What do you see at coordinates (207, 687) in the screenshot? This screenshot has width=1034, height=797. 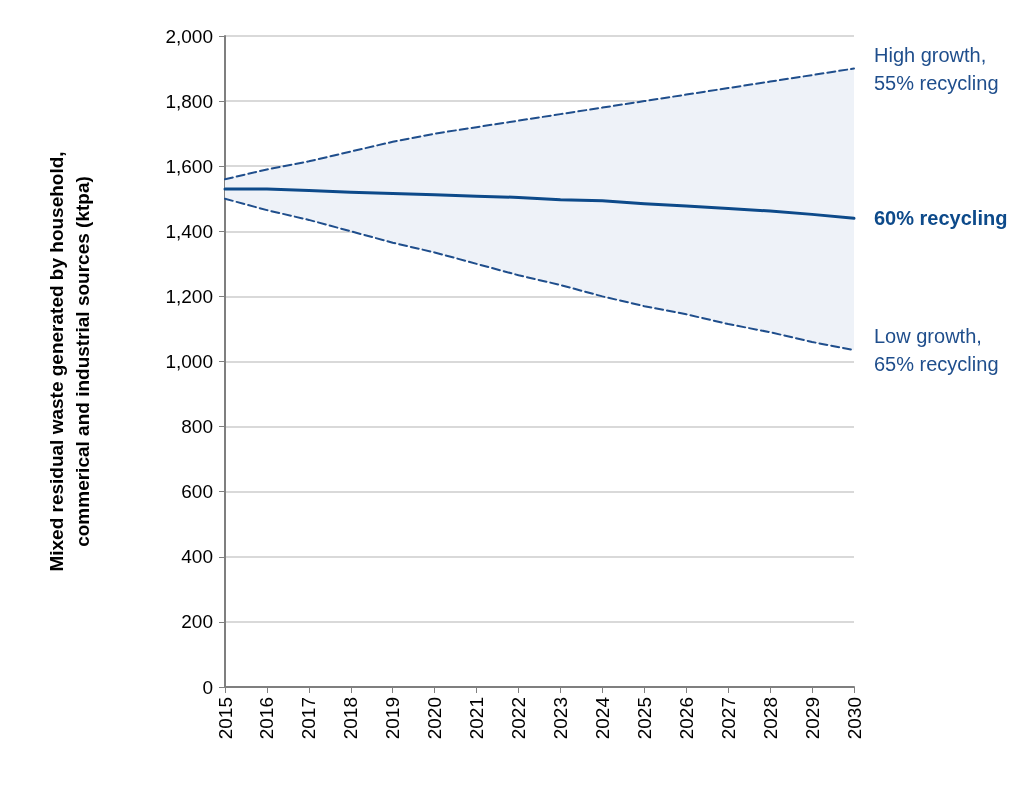 I see `y-tick-label: 0` at bounding box center [207, 687].